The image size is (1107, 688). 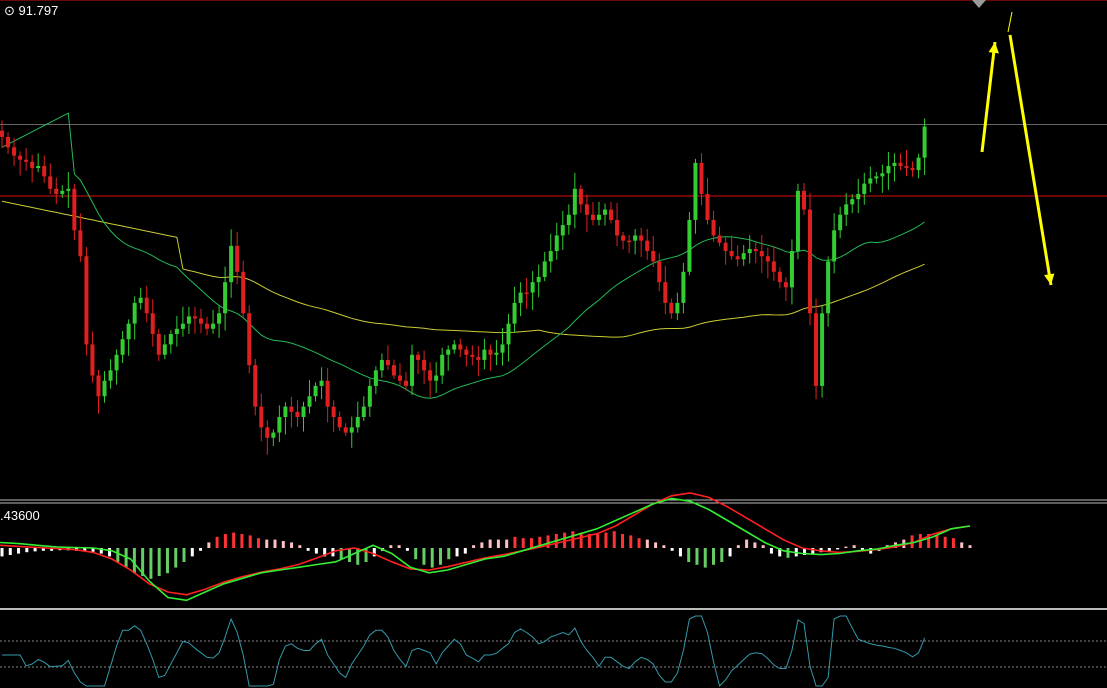 I want to click on macd-label: .43600, so click(x=20, y=515).